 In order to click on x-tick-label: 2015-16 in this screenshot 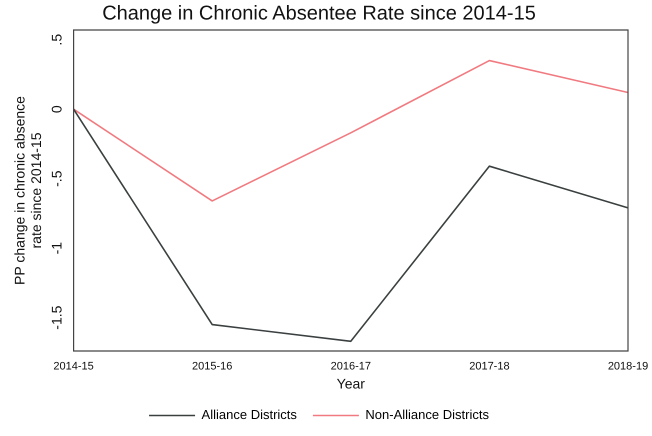, I will do `click(212, 366)`.